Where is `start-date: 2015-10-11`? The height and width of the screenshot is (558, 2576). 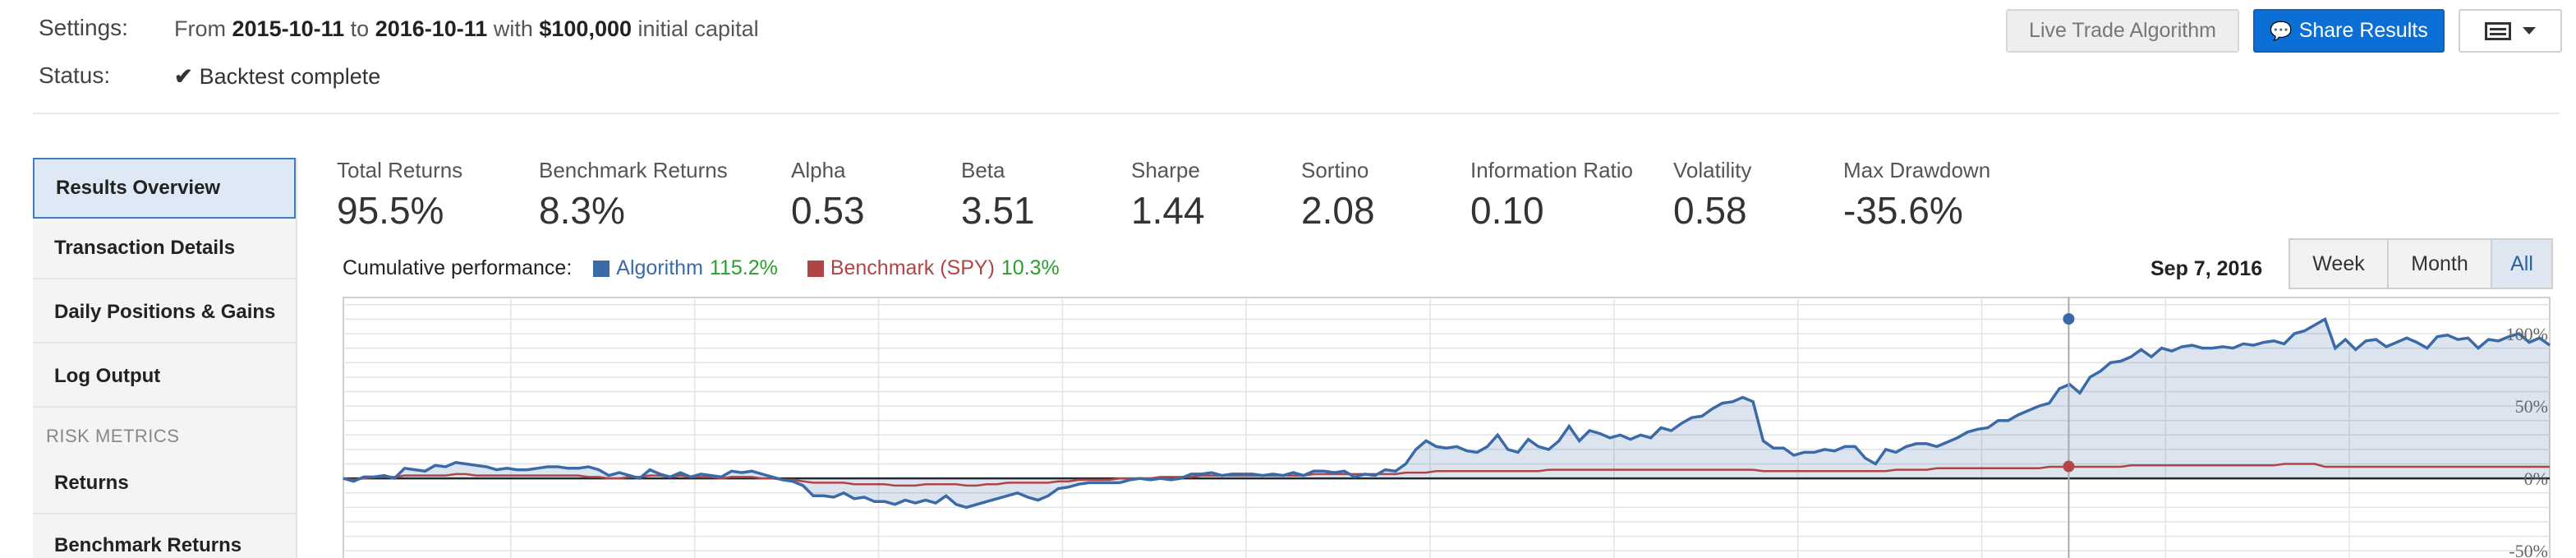 start-date: 2015-10-11 is located at coordinates (288, 28).